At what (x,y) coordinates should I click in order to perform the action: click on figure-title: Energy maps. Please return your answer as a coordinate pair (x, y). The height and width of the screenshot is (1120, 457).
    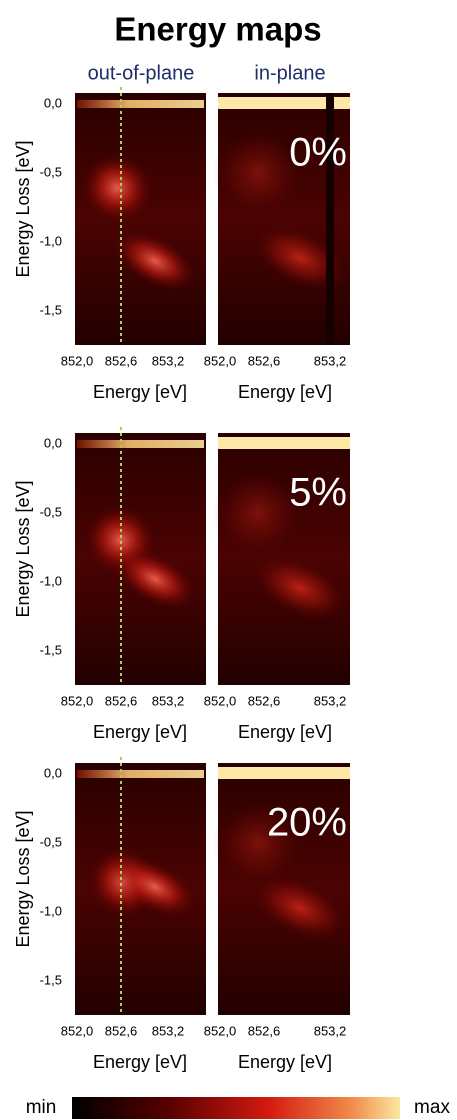
    Looking at the image, I should click on (217, 29).